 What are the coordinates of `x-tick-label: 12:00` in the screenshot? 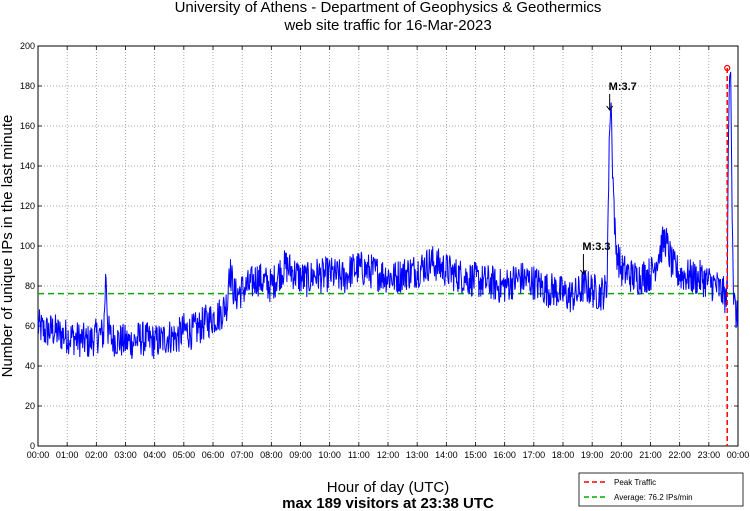 It's located at (388, 455).